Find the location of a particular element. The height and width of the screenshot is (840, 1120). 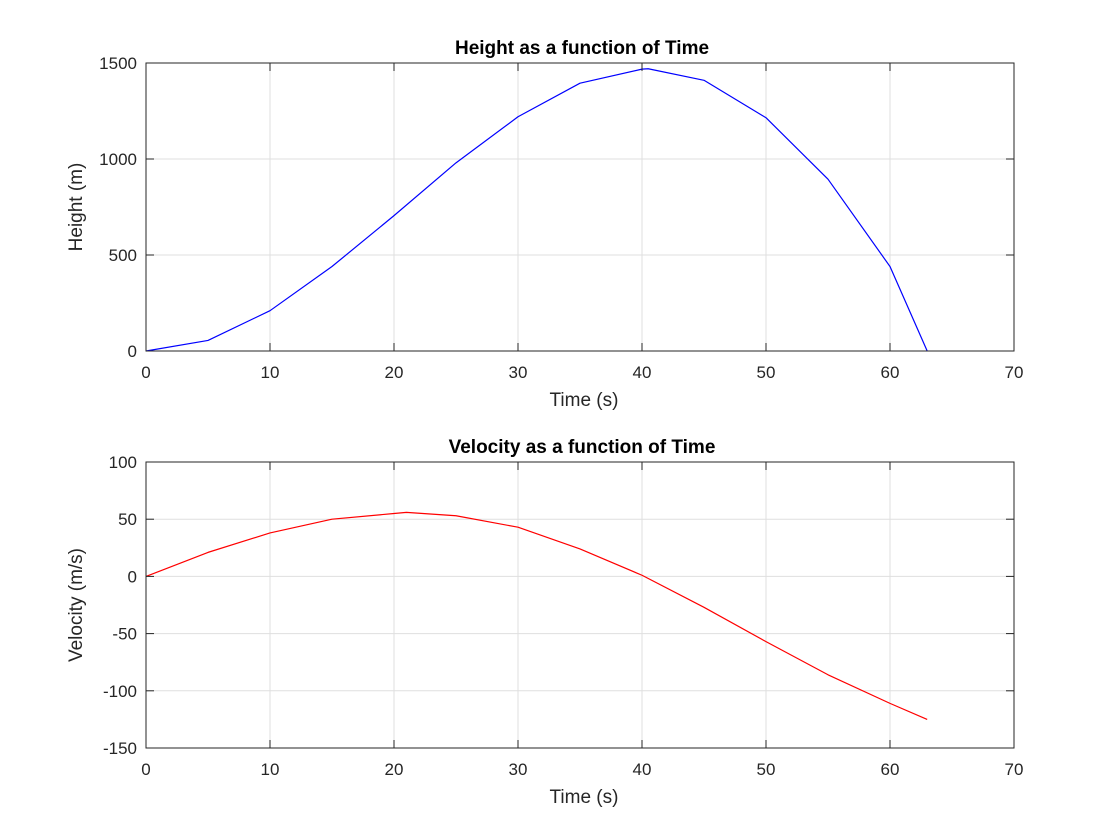

height-chart-xlabel: Time (s) is located at coordinates (584, 400).